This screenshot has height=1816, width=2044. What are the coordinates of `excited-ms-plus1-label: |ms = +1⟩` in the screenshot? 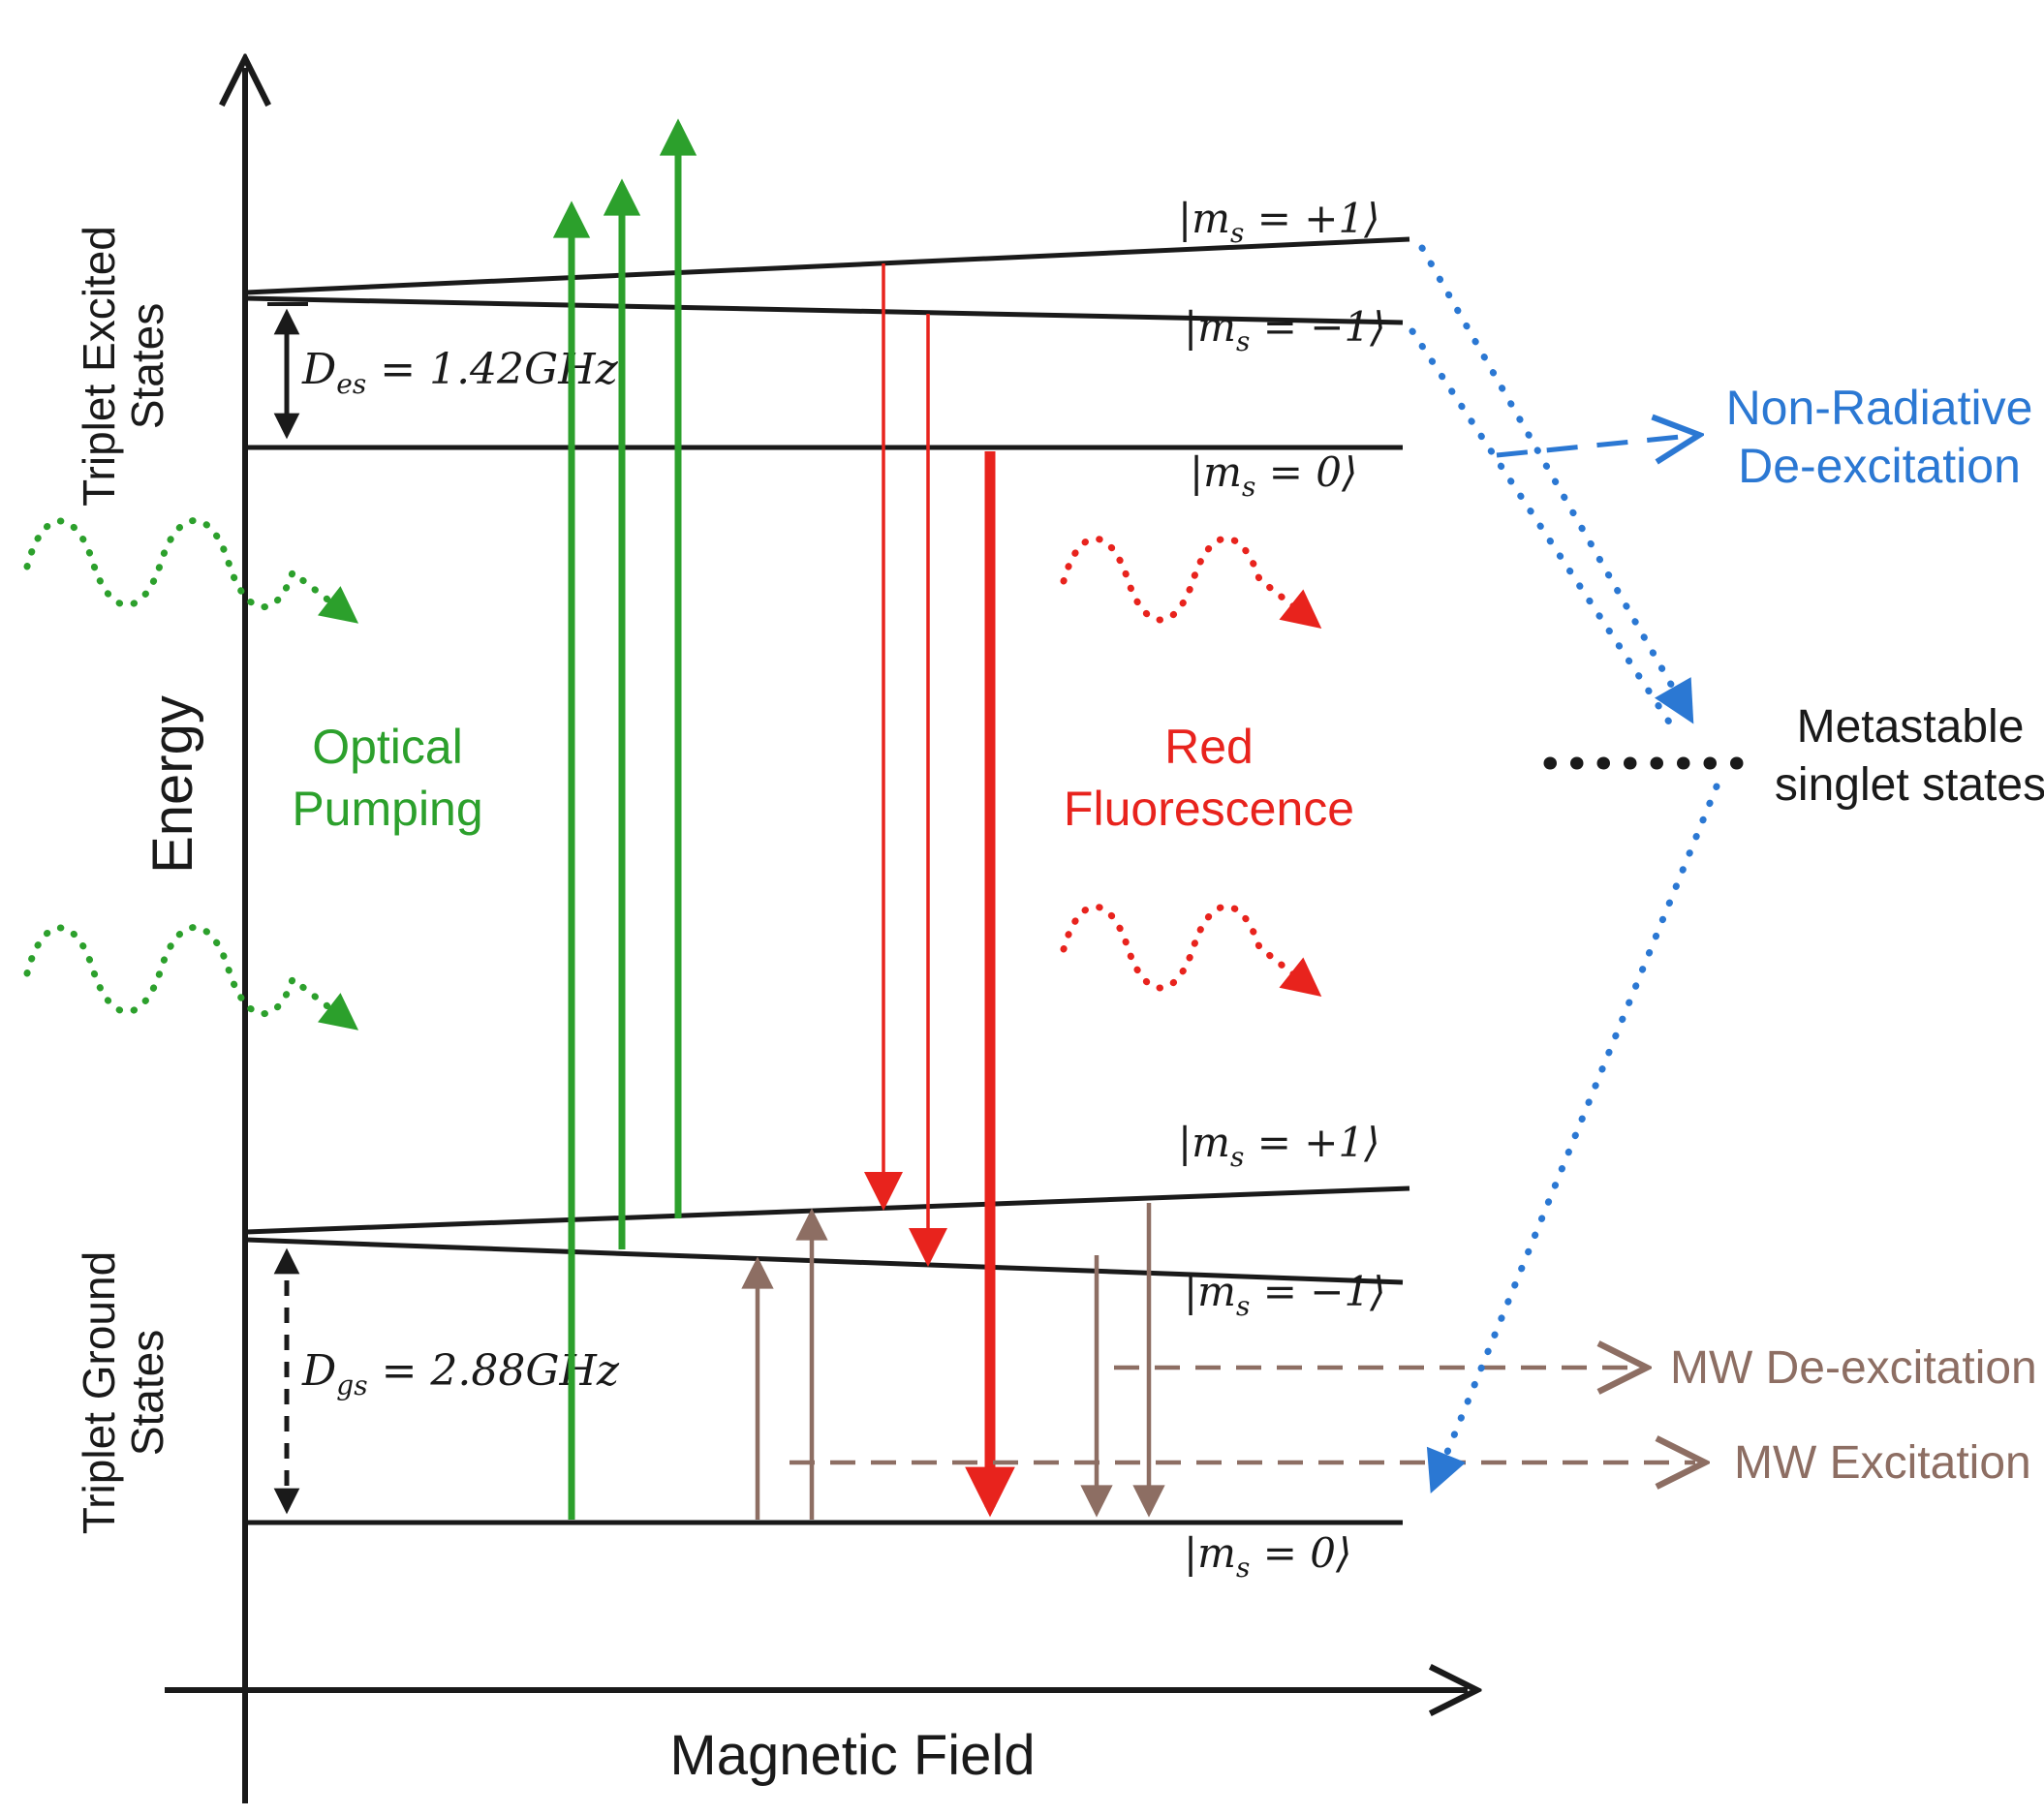 It's located at (1279, 222).